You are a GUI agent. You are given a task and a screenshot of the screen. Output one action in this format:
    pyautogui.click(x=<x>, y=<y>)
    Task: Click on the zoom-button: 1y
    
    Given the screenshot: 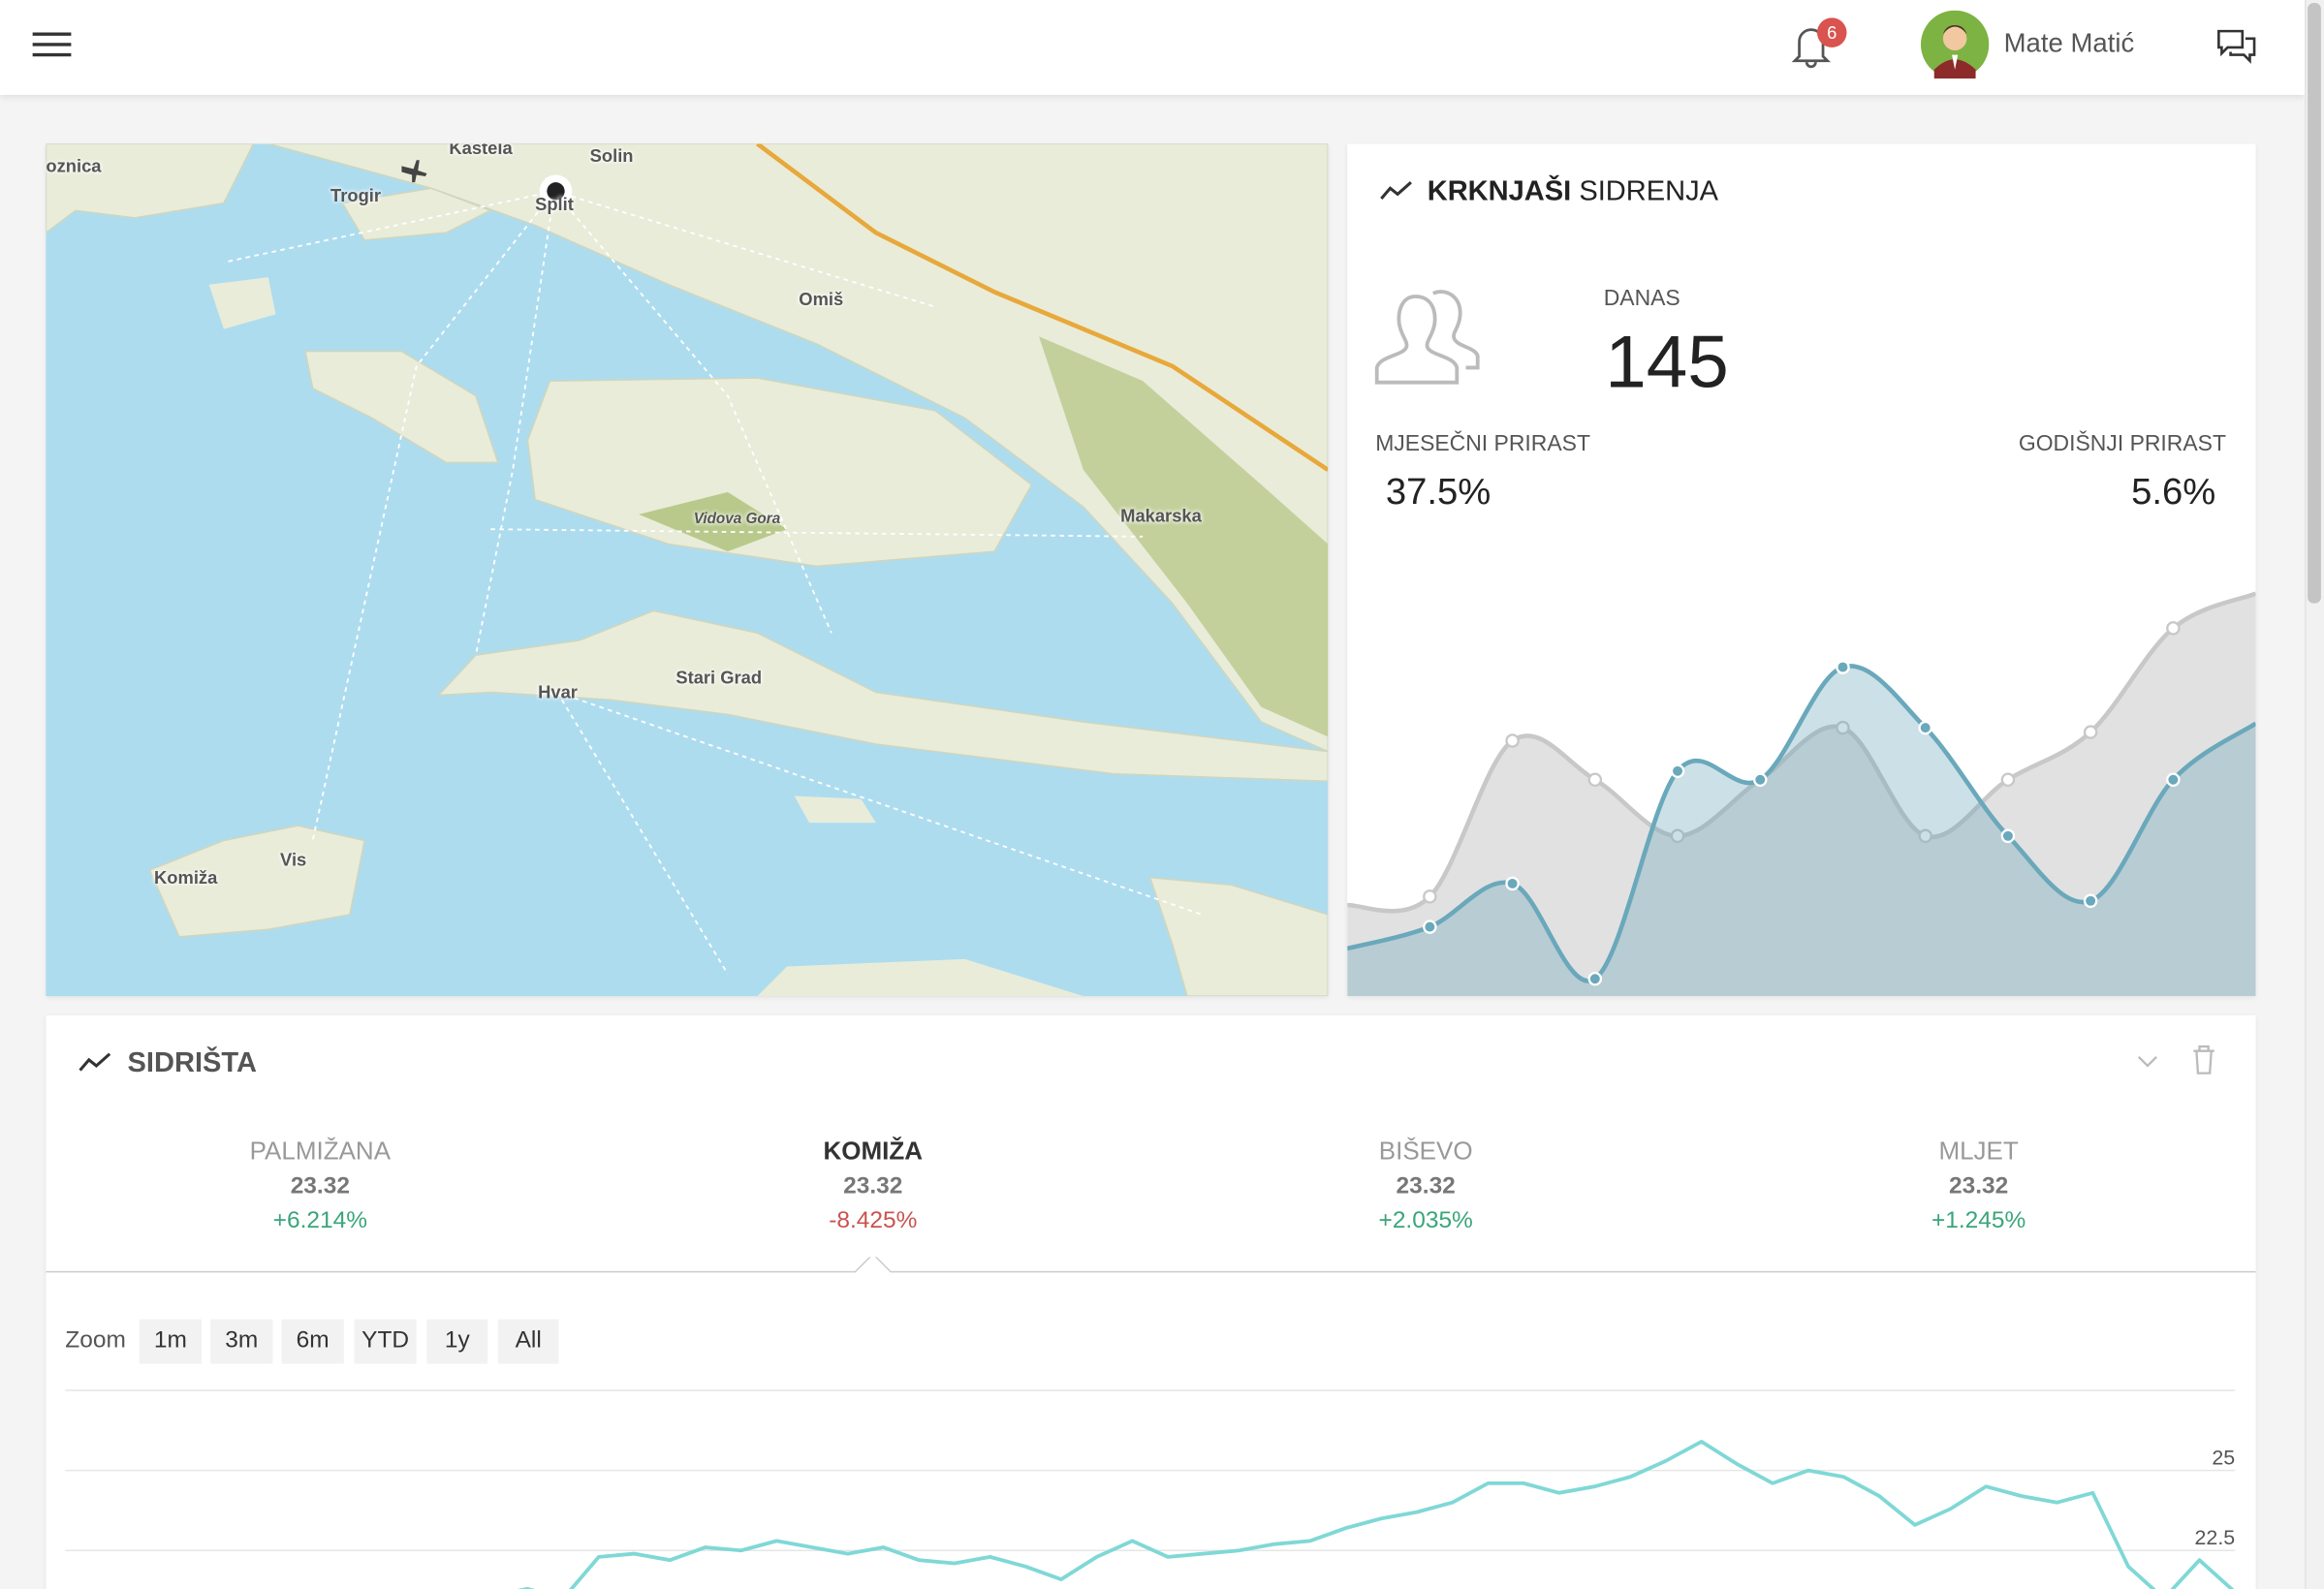 What is the action you would take?
    pyautogui.click(x=457, y=1341)
    